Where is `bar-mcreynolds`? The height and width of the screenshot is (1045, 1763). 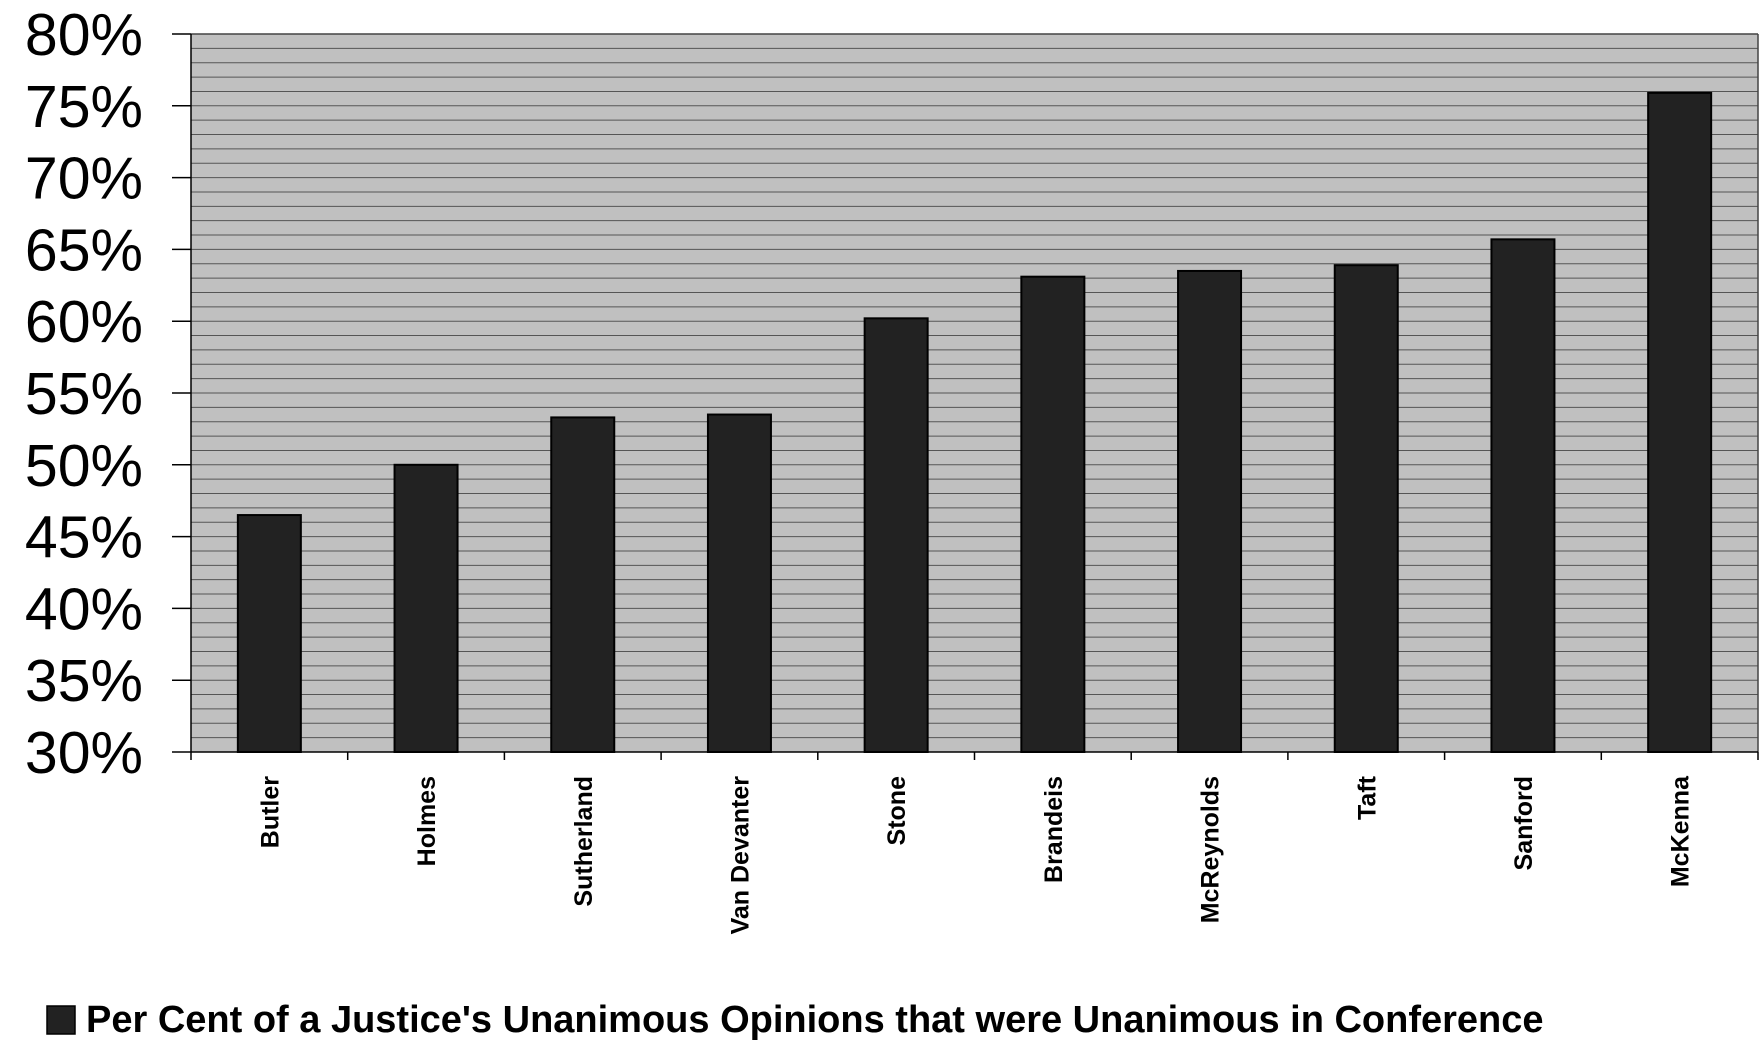
bar-mcreynolds is located at coordinates (1210, 511).